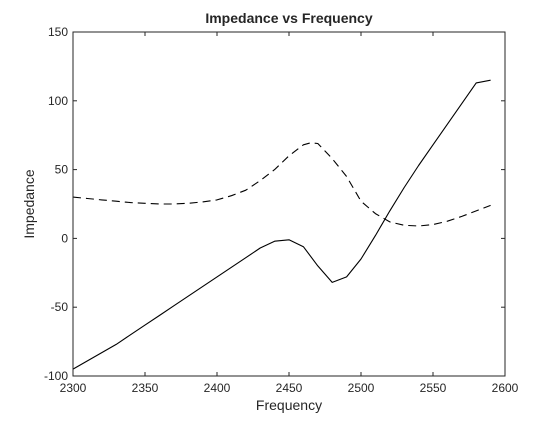 The height and width of the screenshot is (425, 560). What do you see at coordinates (58, 101) in the screenshot?
I see `y-tick-label: 100` at bounding box center [58, 101].